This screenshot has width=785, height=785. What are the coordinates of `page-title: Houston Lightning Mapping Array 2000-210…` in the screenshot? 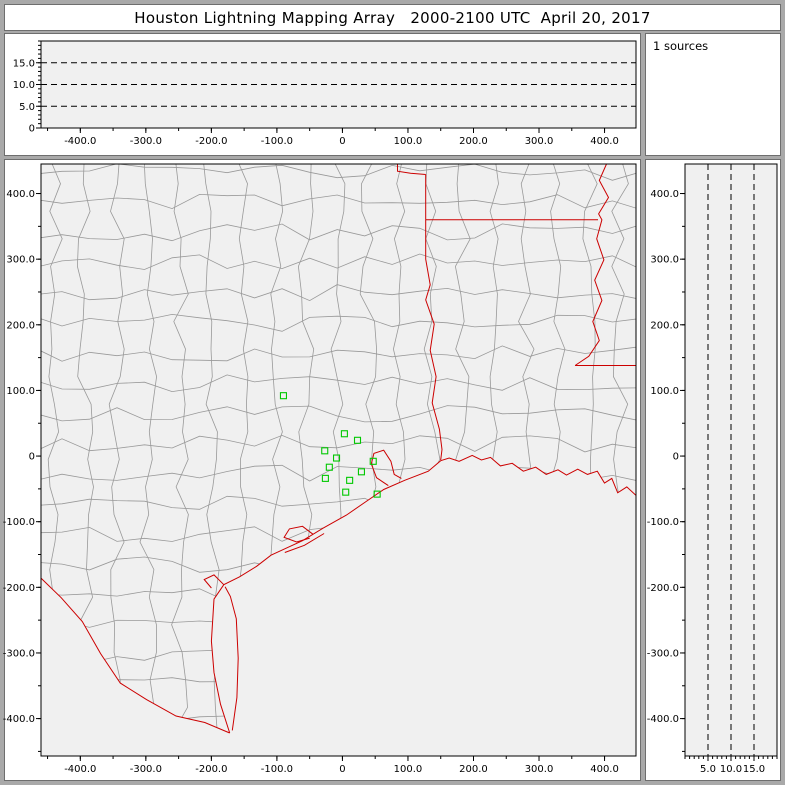 It's located at (392, 17).